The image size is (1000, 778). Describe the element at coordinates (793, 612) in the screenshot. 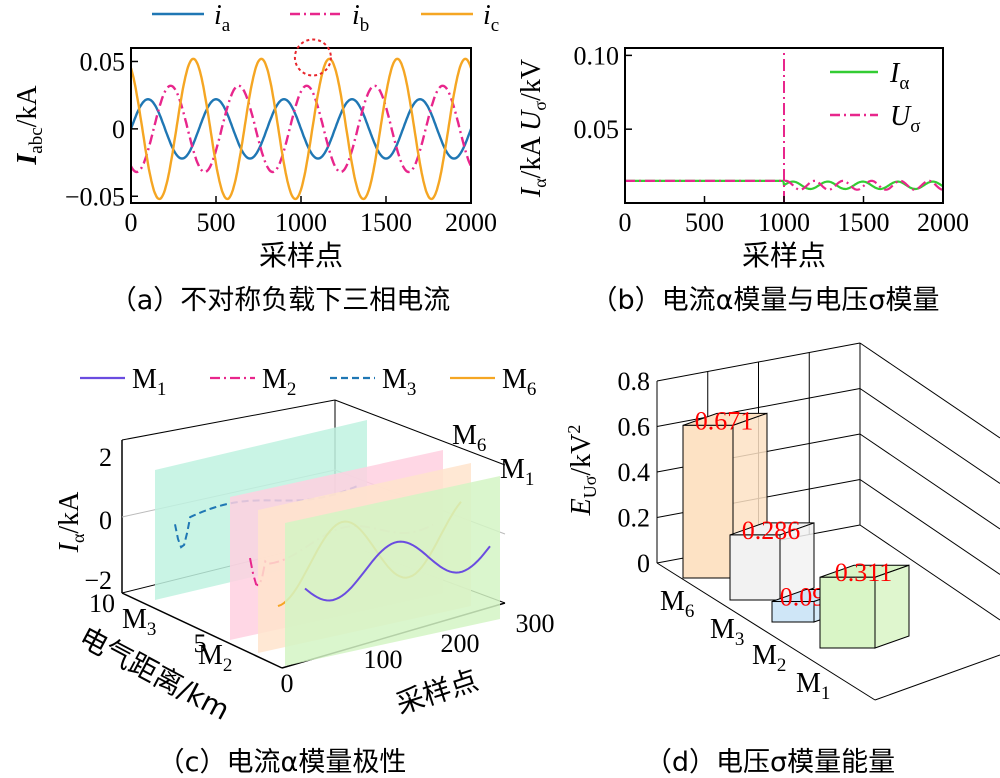

I see `bar-M2` at that location.